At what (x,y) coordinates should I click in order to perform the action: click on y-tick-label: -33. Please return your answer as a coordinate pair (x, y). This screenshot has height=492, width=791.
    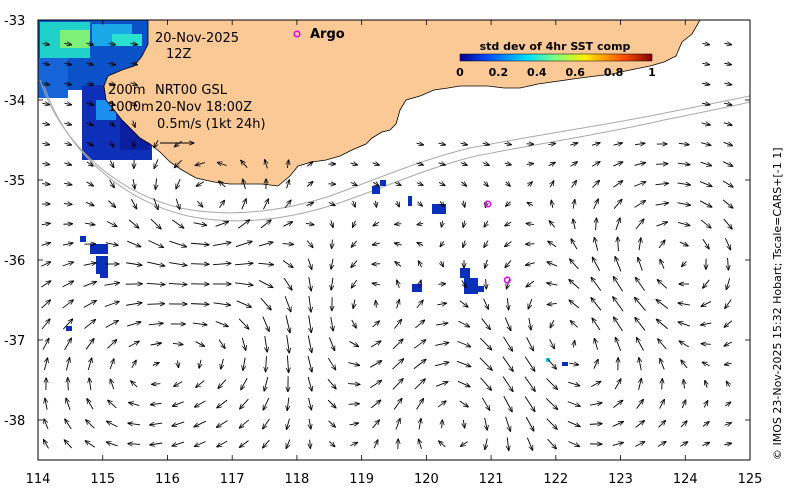
    Looking at the image, I should click on (14, 21).